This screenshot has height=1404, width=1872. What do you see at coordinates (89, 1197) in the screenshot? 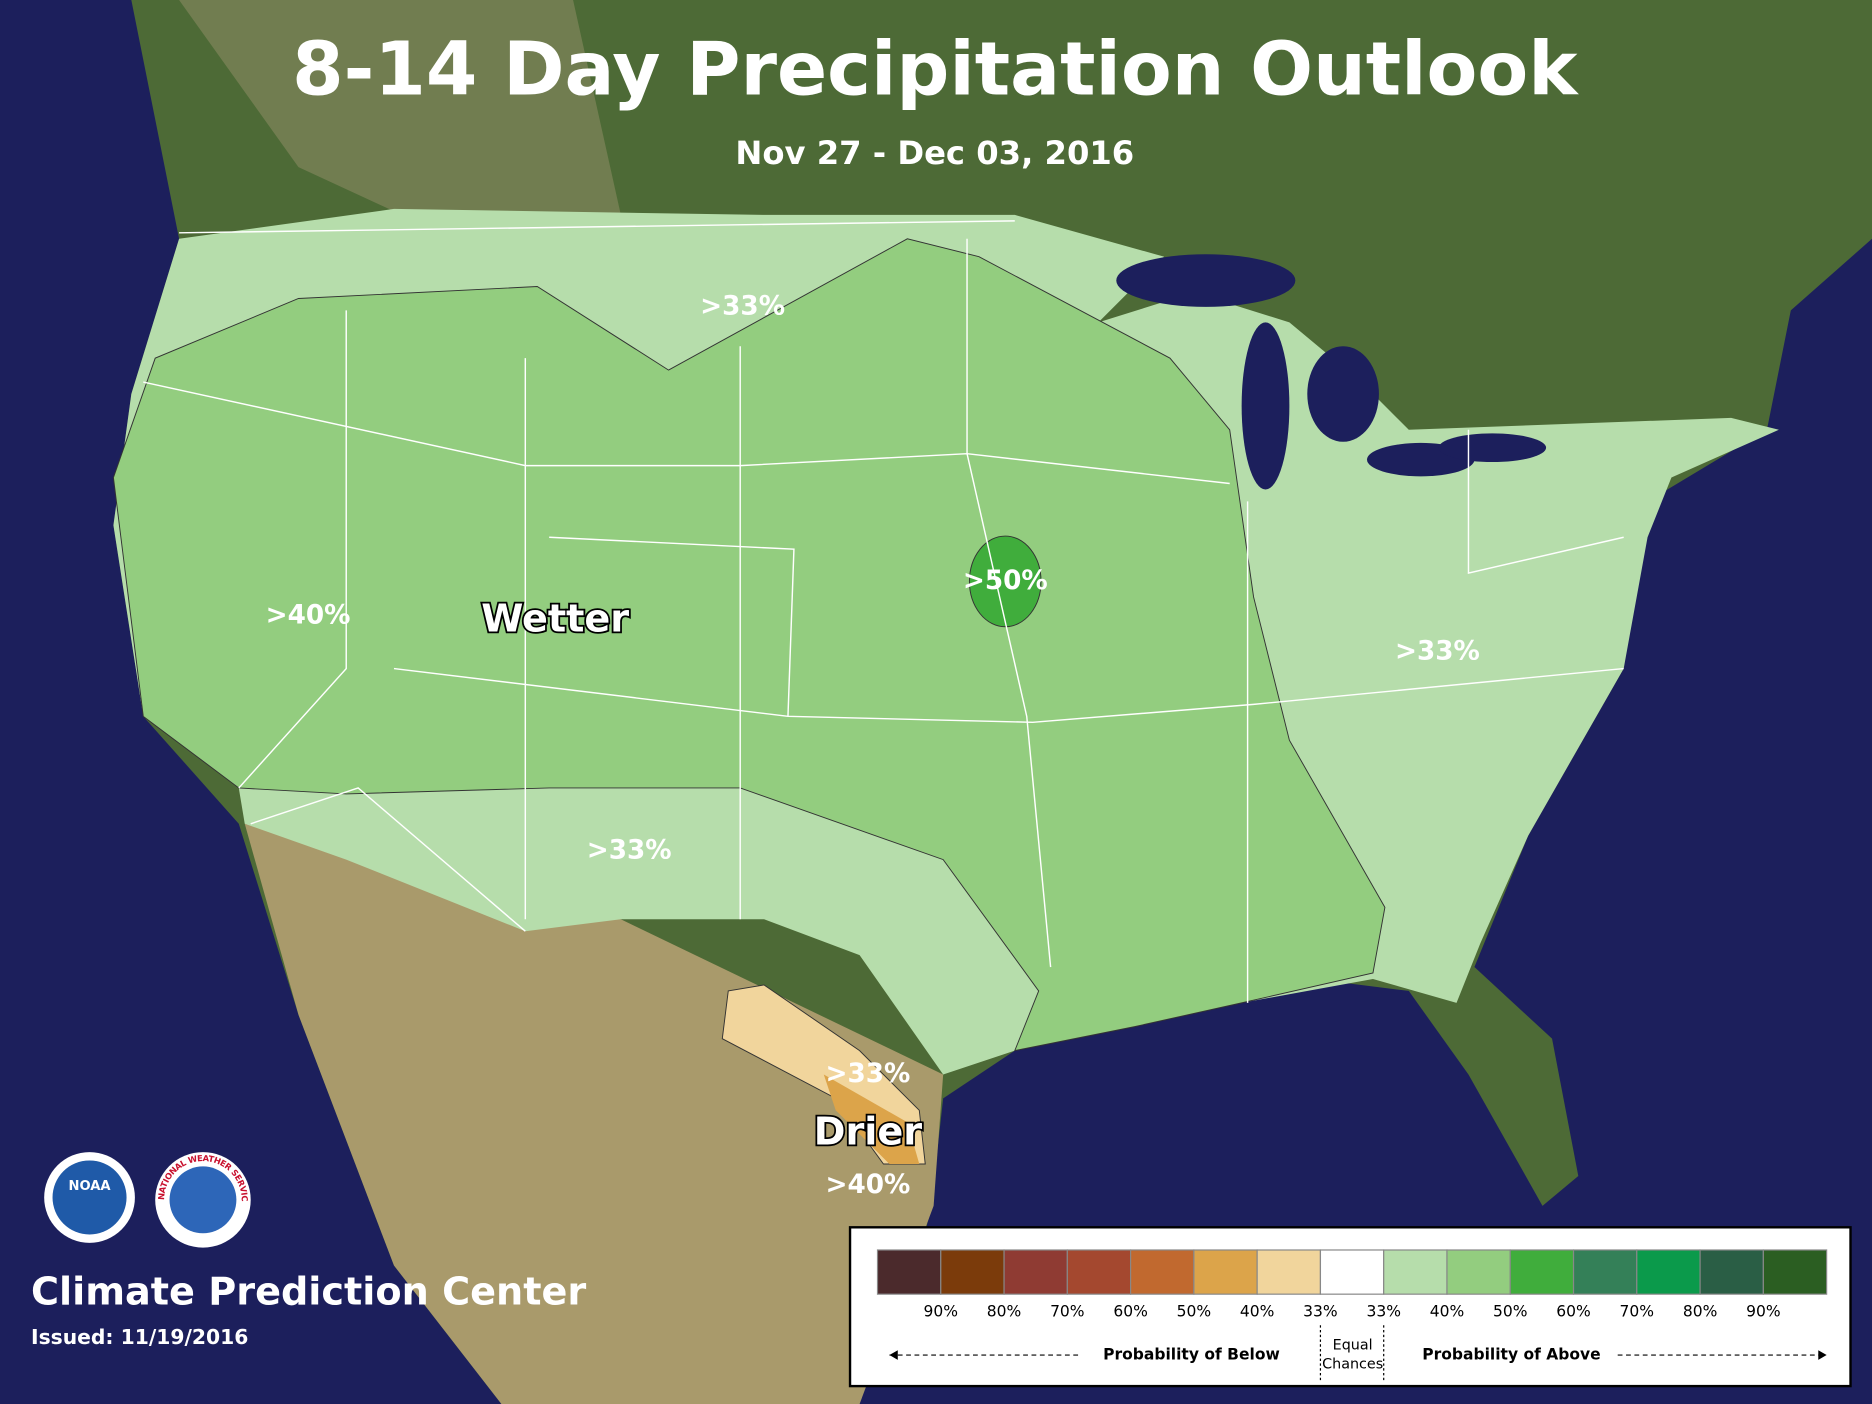
I see `noaa-logo-inner` at bounding box center [89, 1197].